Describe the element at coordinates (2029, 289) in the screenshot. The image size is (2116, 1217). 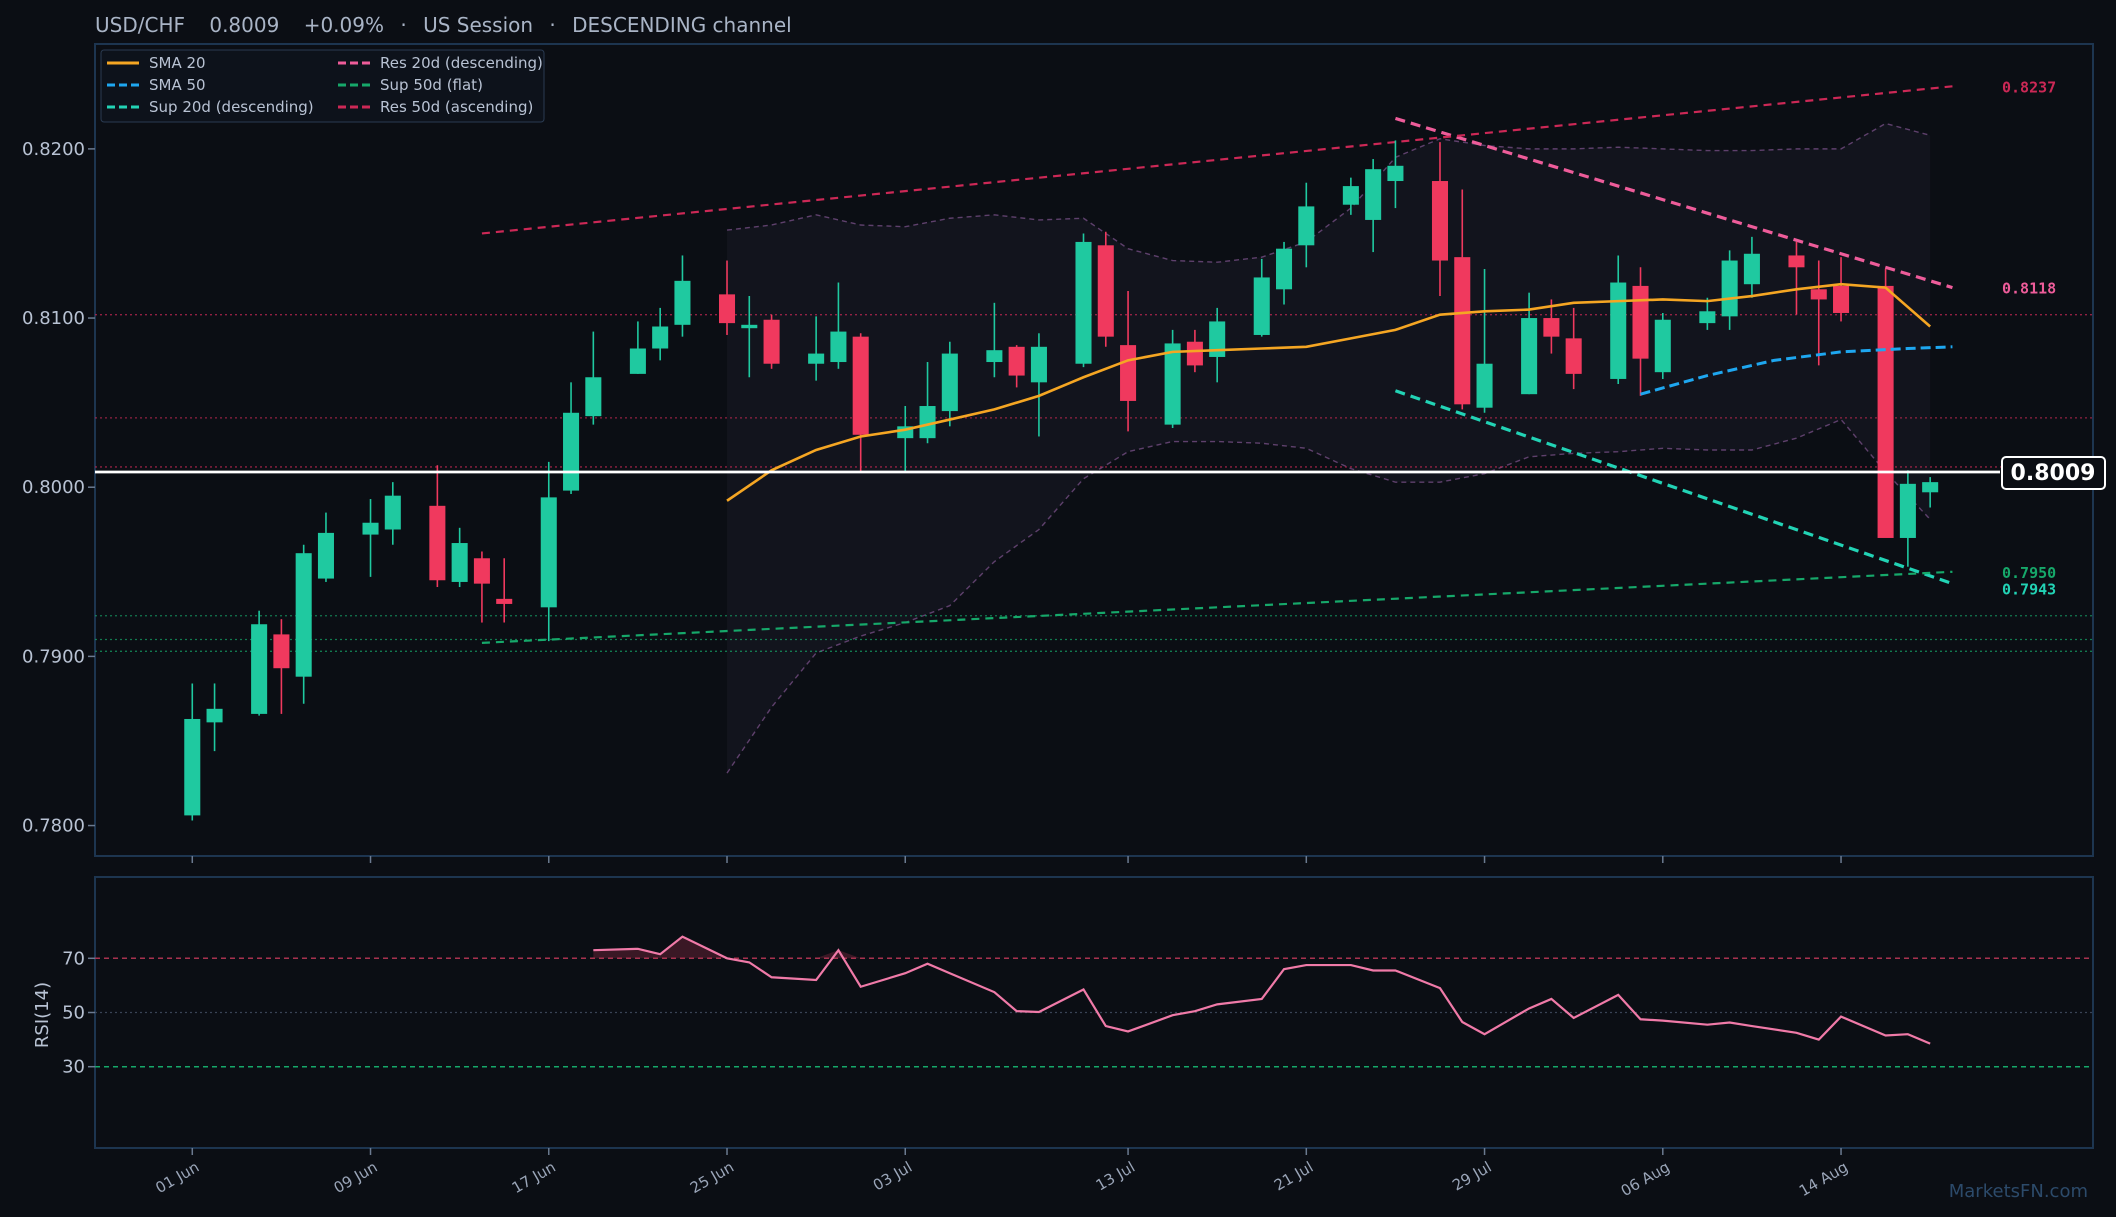
I see `trendline-label: 0.8118` at that location.